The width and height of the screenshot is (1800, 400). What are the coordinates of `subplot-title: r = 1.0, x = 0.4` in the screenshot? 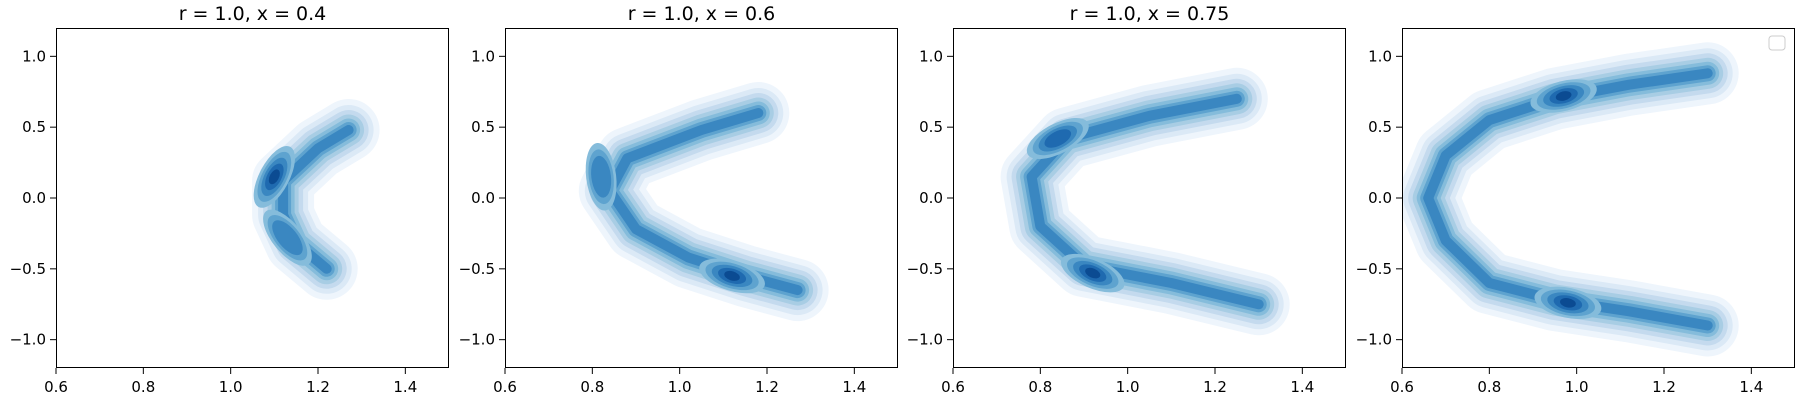 It's located at (253, 14).